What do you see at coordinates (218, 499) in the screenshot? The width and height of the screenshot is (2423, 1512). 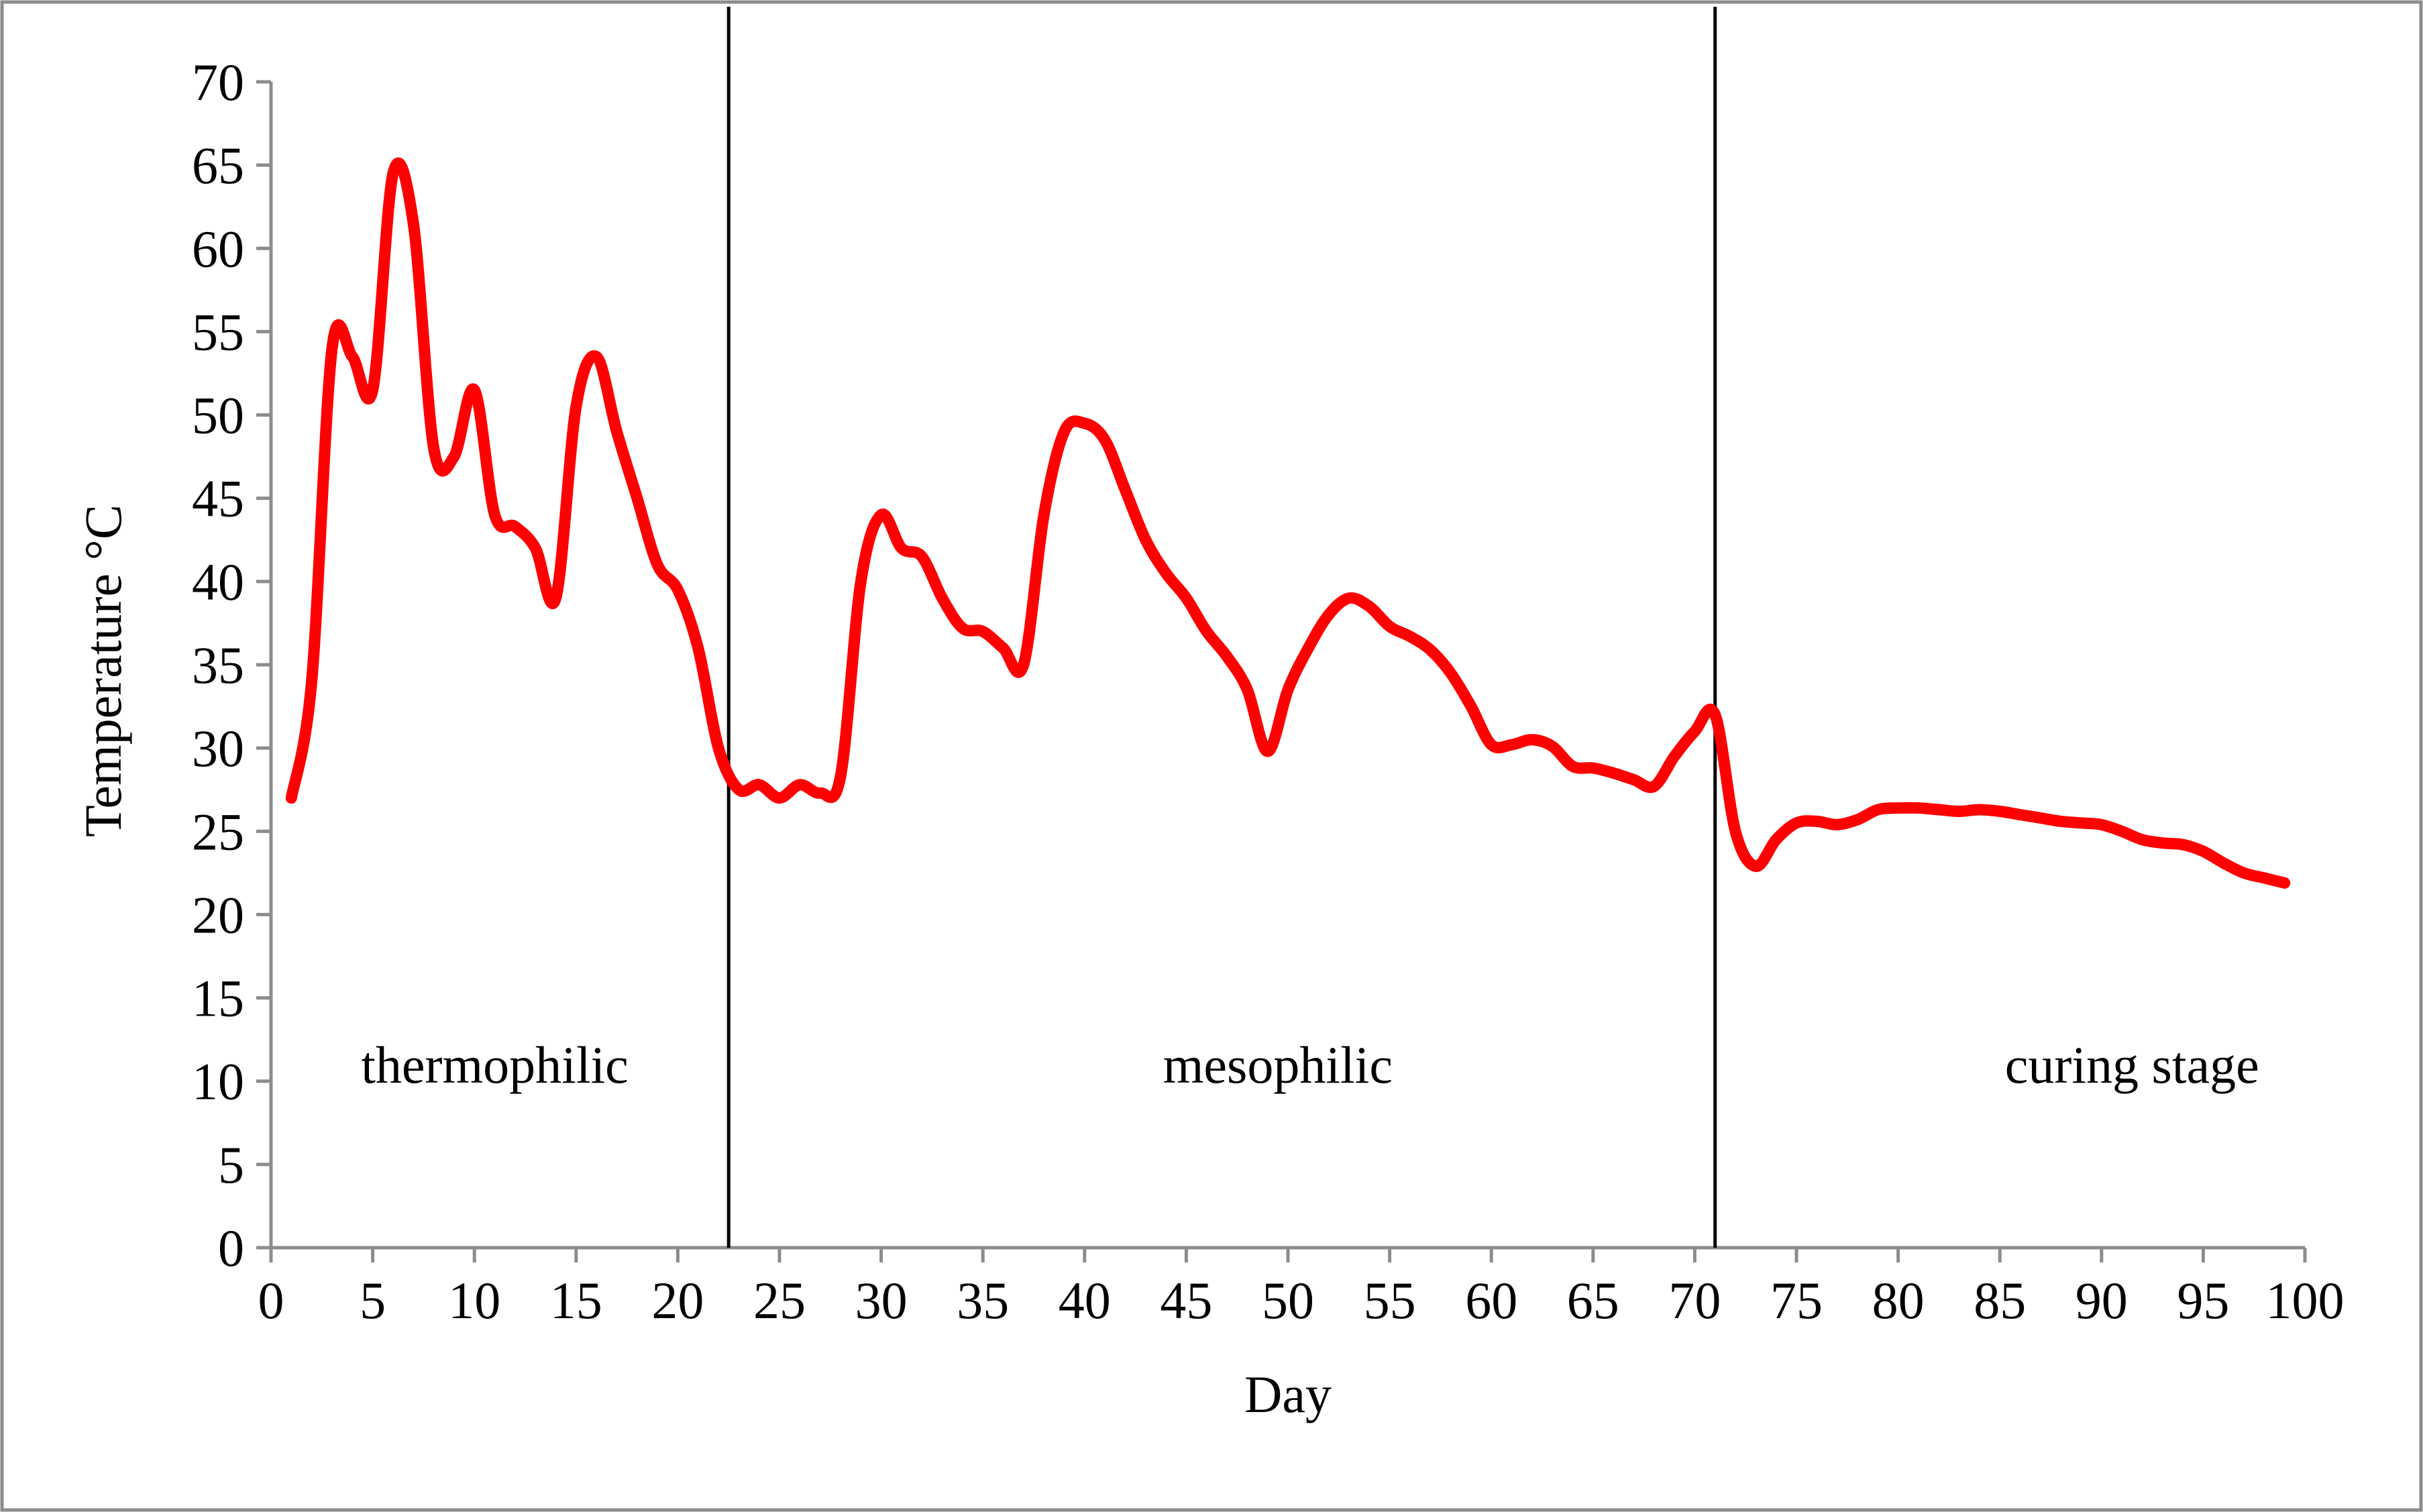 I see `y-tick-label: 45` at bounding box center [218, 499].